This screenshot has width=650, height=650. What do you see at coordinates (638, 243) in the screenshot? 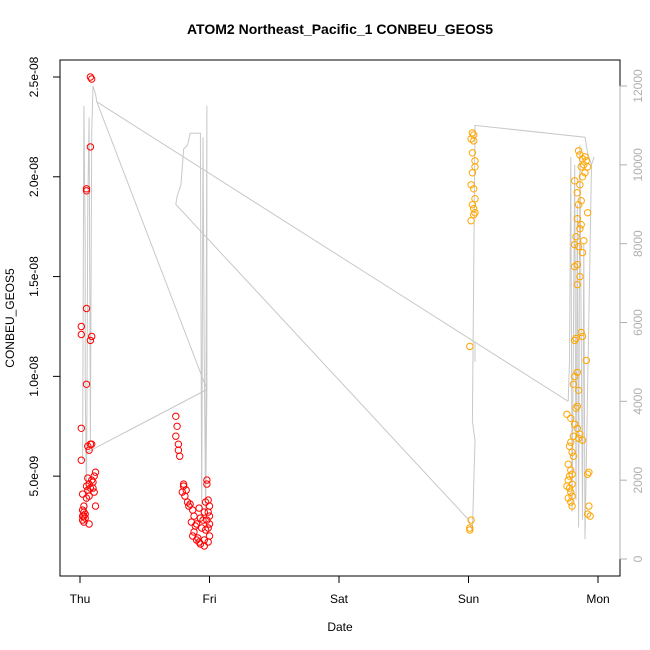
I see `y2-tick-label: 8000` at bounding box center [638, 243].